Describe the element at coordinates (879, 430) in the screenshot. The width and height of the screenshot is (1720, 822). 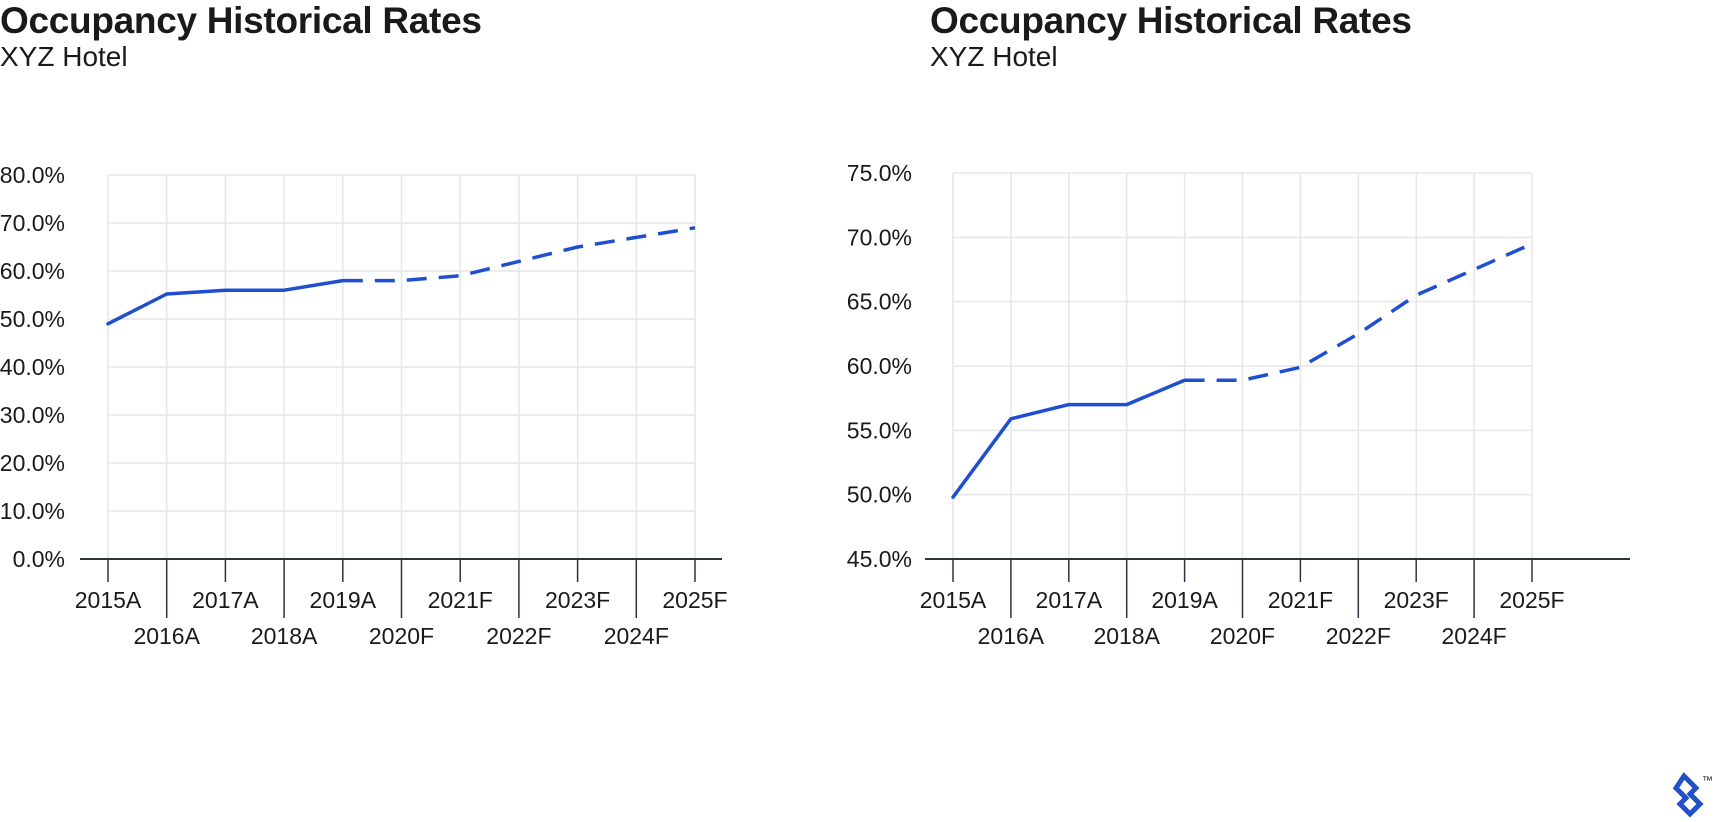
I see `y-tick-label: 55.0%` at that location.